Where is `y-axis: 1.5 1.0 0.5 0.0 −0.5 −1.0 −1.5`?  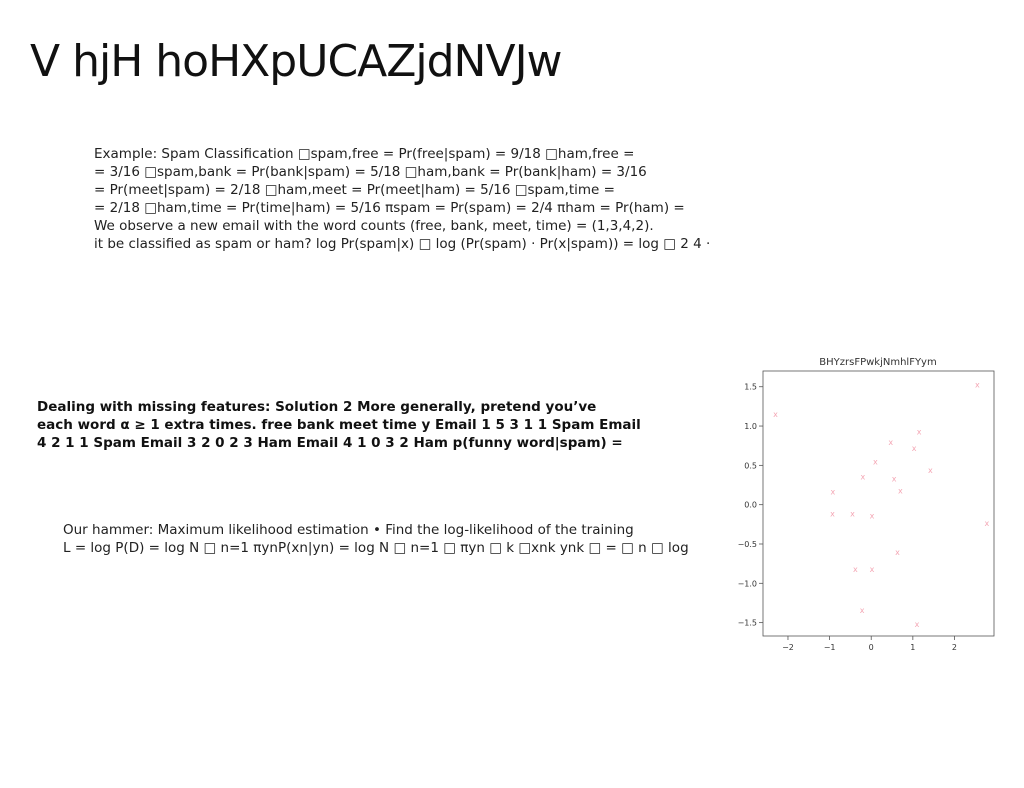 y-axis: 1.5 1.0 0.5 0.0 −0.5 −1.0 −1.5 is located at coordinates (750, 505).